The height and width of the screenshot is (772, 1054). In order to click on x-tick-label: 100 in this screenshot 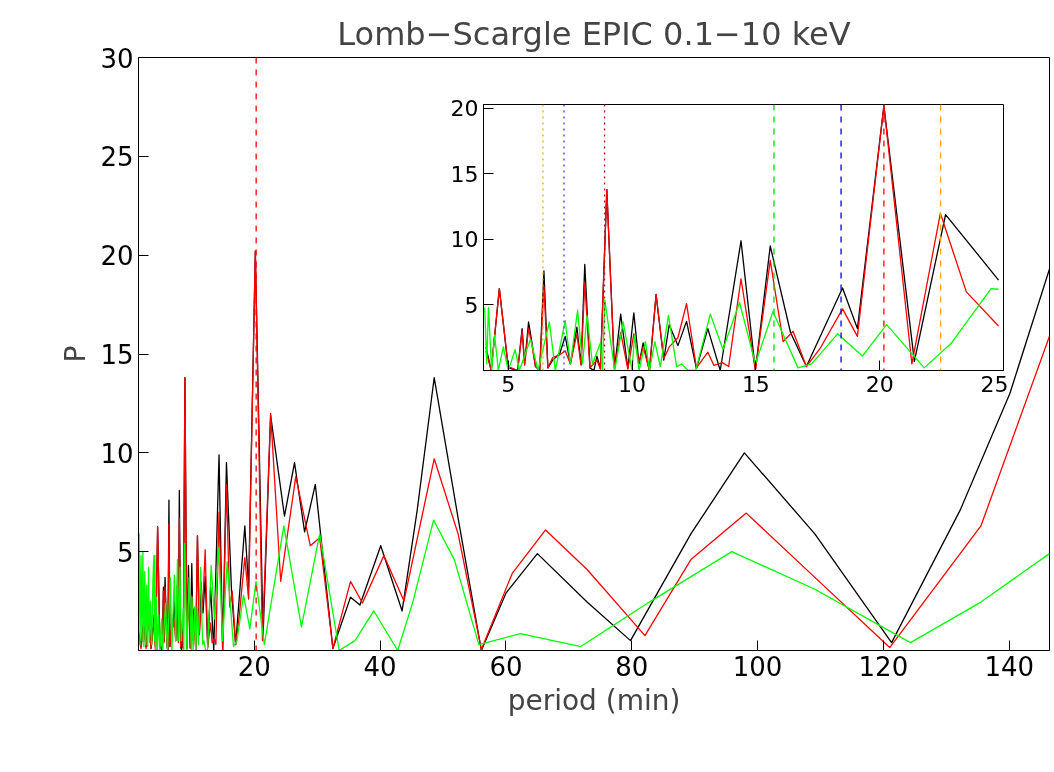, I will do `click(757, 666)`.